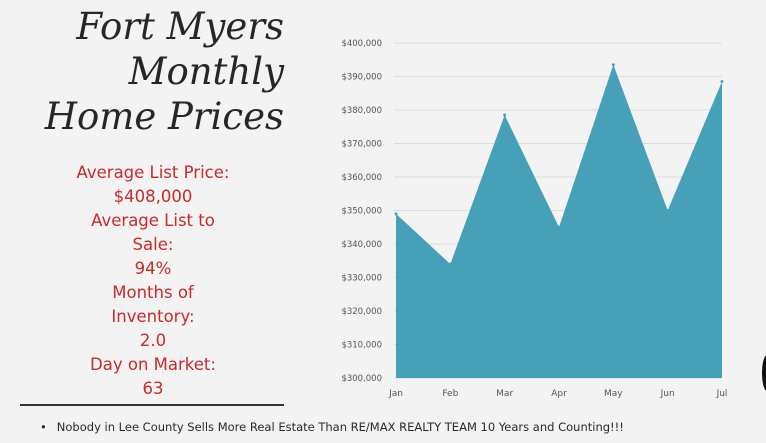 The height and width of the screenshot is (443, 766). I want to click on y-tick-label: $370,000, so click(361, 145).